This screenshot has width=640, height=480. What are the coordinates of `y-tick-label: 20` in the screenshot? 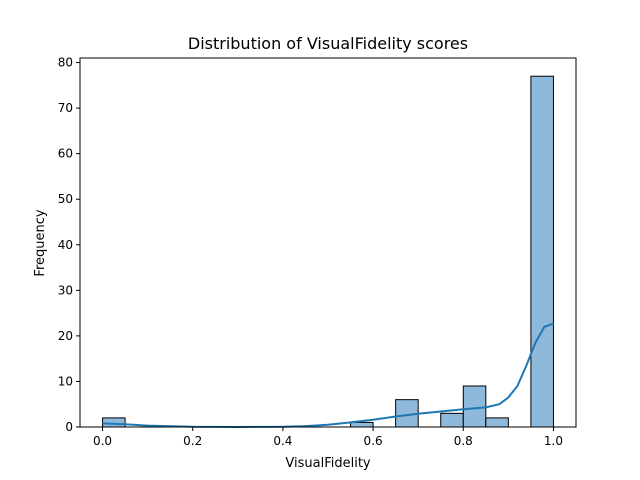 It's located at (65, 336).